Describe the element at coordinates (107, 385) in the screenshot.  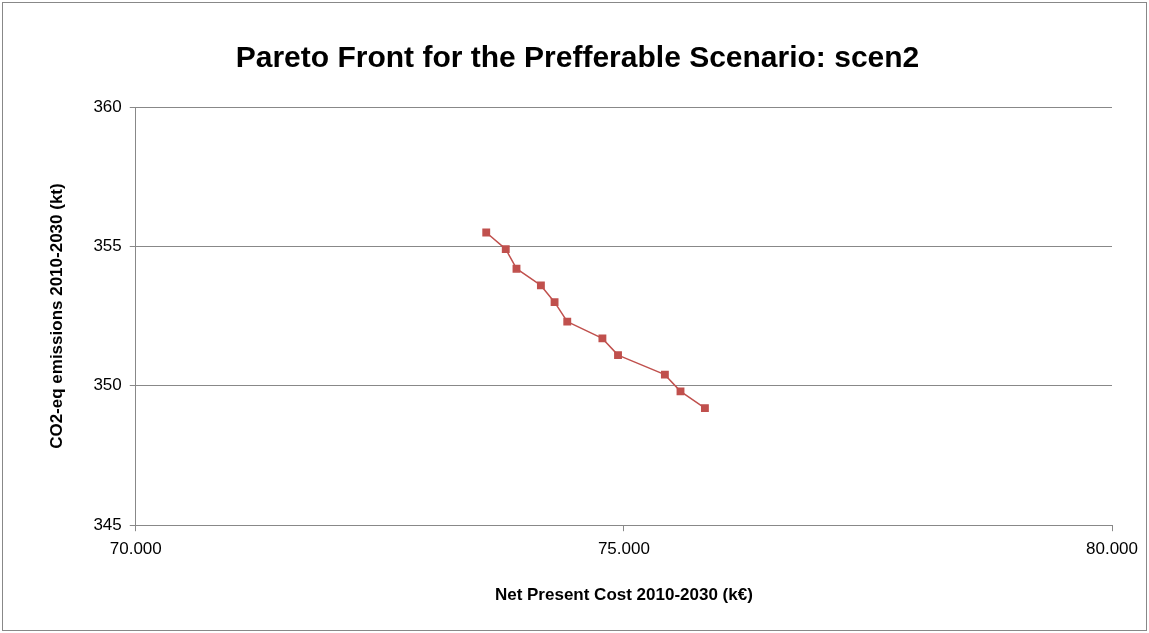
I see `y-tick-label: 350` at that location.